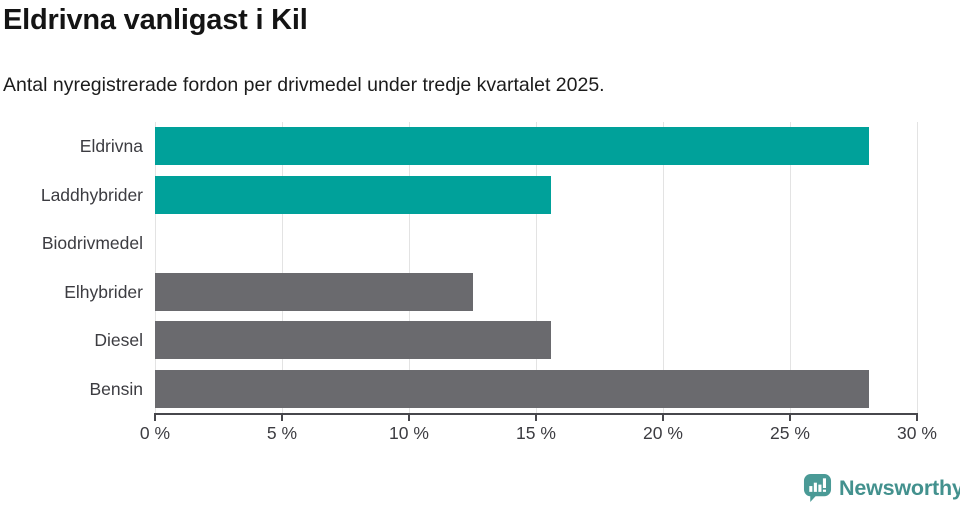  What do you see at coordinates (790, 433) in the screenshot?
I see `x-tick-label: 25 %` at bounding box center [790, 433].